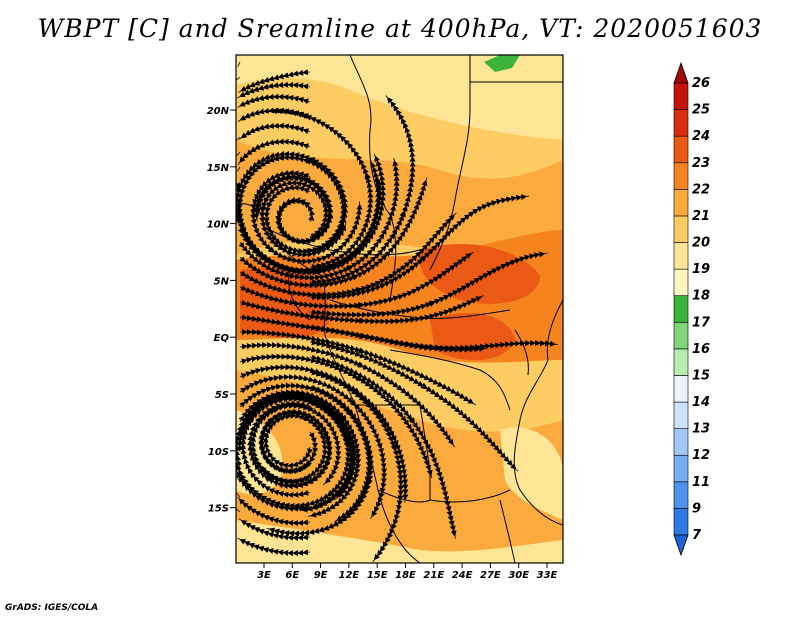 The width and height of the screenshot is (800, 618). What do you see at coordinates (218, 111) in the screenshot?
I see `lat-tick-label: 20N` at bounding box center [218, 111].